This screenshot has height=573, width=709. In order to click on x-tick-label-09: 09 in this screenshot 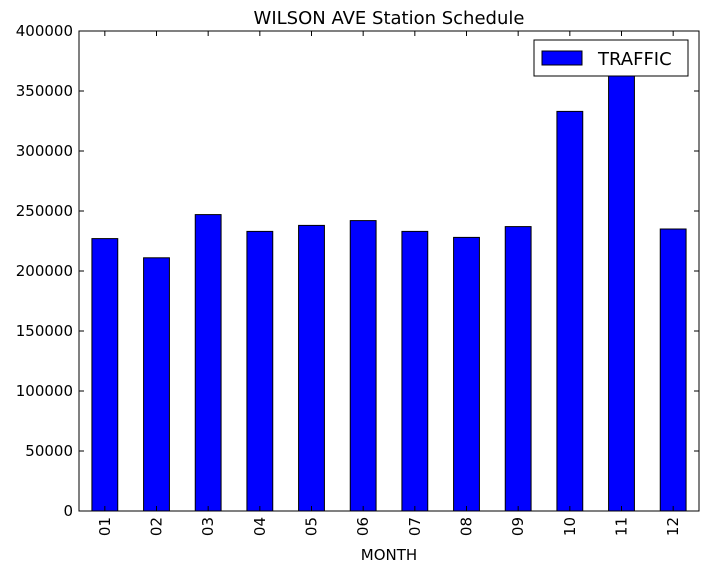, I will do `click(518, 526)`.